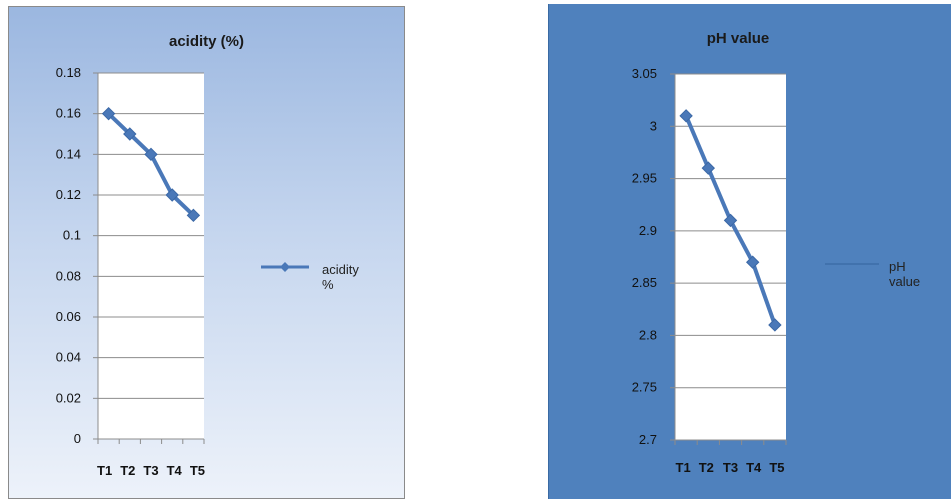 The height and width of the screenshot is (500, 951). I want to click on legend-label-line-2: %, so click(328, 284).